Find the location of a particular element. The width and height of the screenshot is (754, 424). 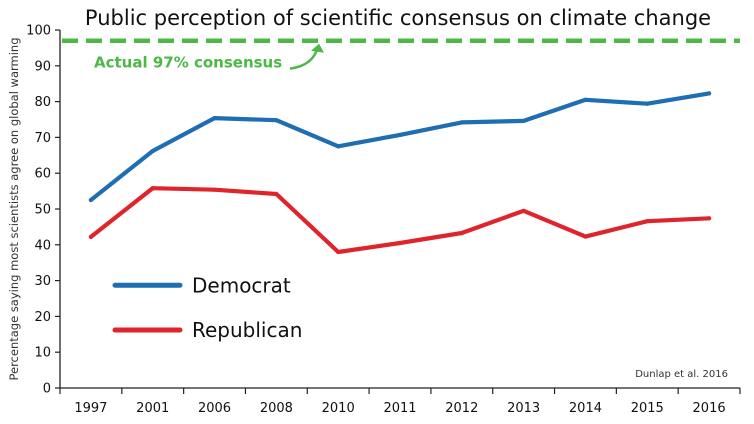

x-tick-label: 2008 is located at coordinates (276, 408).